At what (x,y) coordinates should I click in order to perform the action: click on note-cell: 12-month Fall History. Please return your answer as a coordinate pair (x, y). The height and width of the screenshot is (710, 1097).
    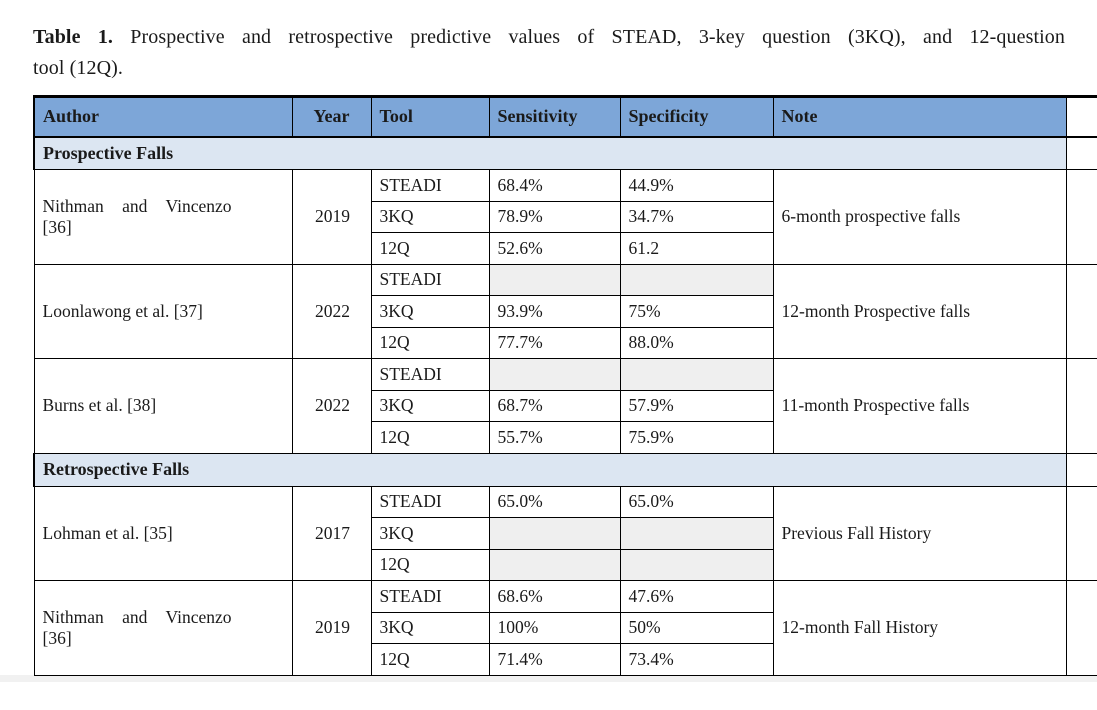
    Looking at the image, I should click on (919, 628).